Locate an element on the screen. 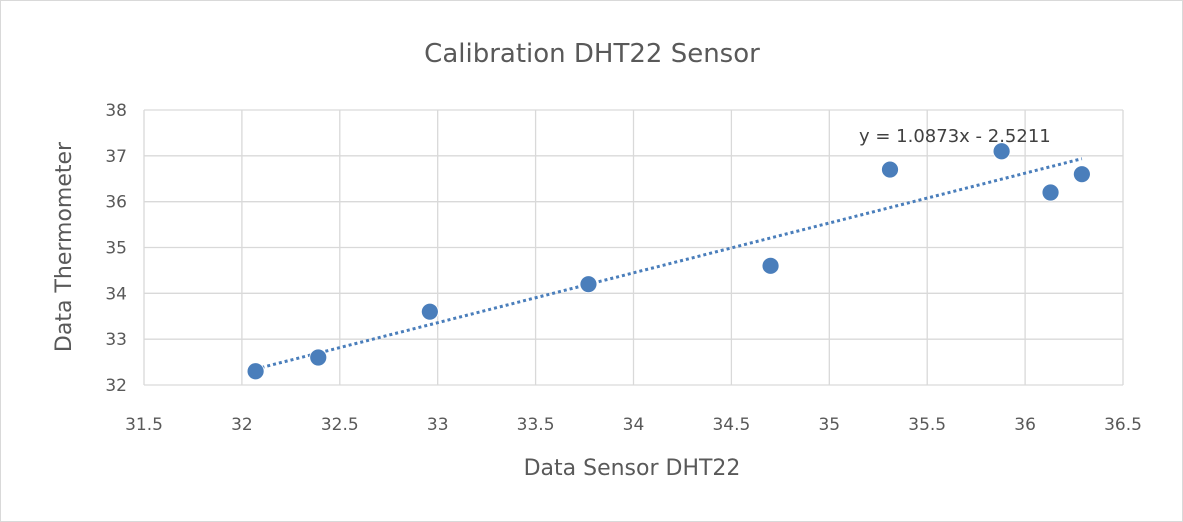 This screenshot has height=522, width=1183. x-tick-label: 32.5 is located at coordinates (340, 425).